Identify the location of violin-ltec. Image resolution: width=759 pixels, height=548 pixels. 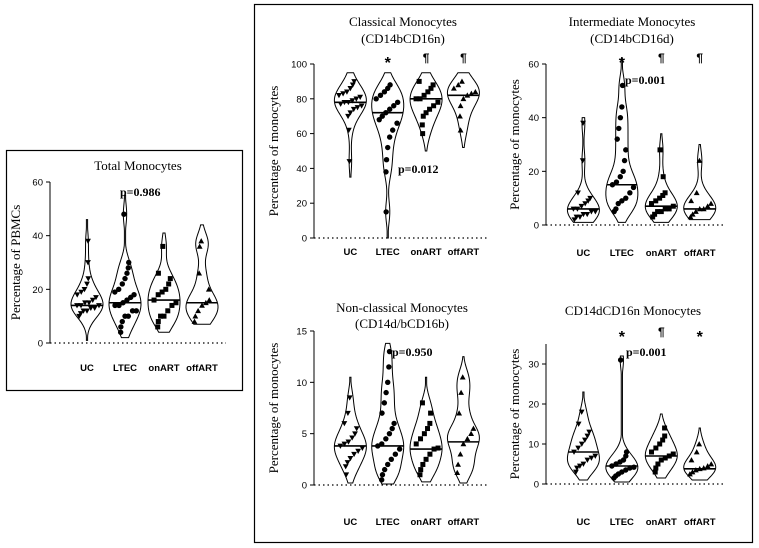
(388, 413).